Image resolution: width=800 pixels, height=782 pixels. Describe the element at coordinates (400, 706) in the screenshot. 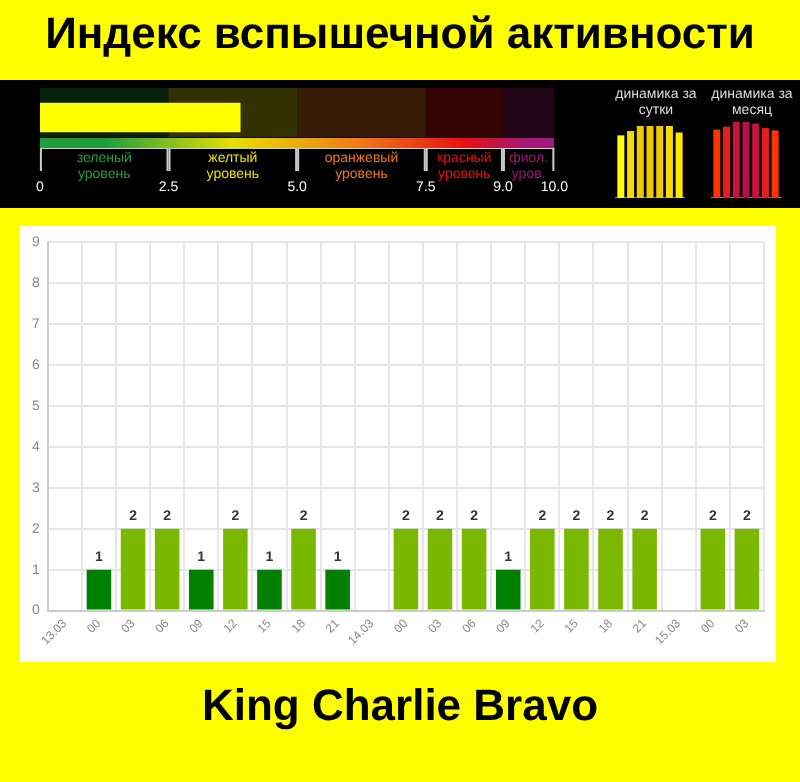

I see `text: King Charlie Bravo` at that location.